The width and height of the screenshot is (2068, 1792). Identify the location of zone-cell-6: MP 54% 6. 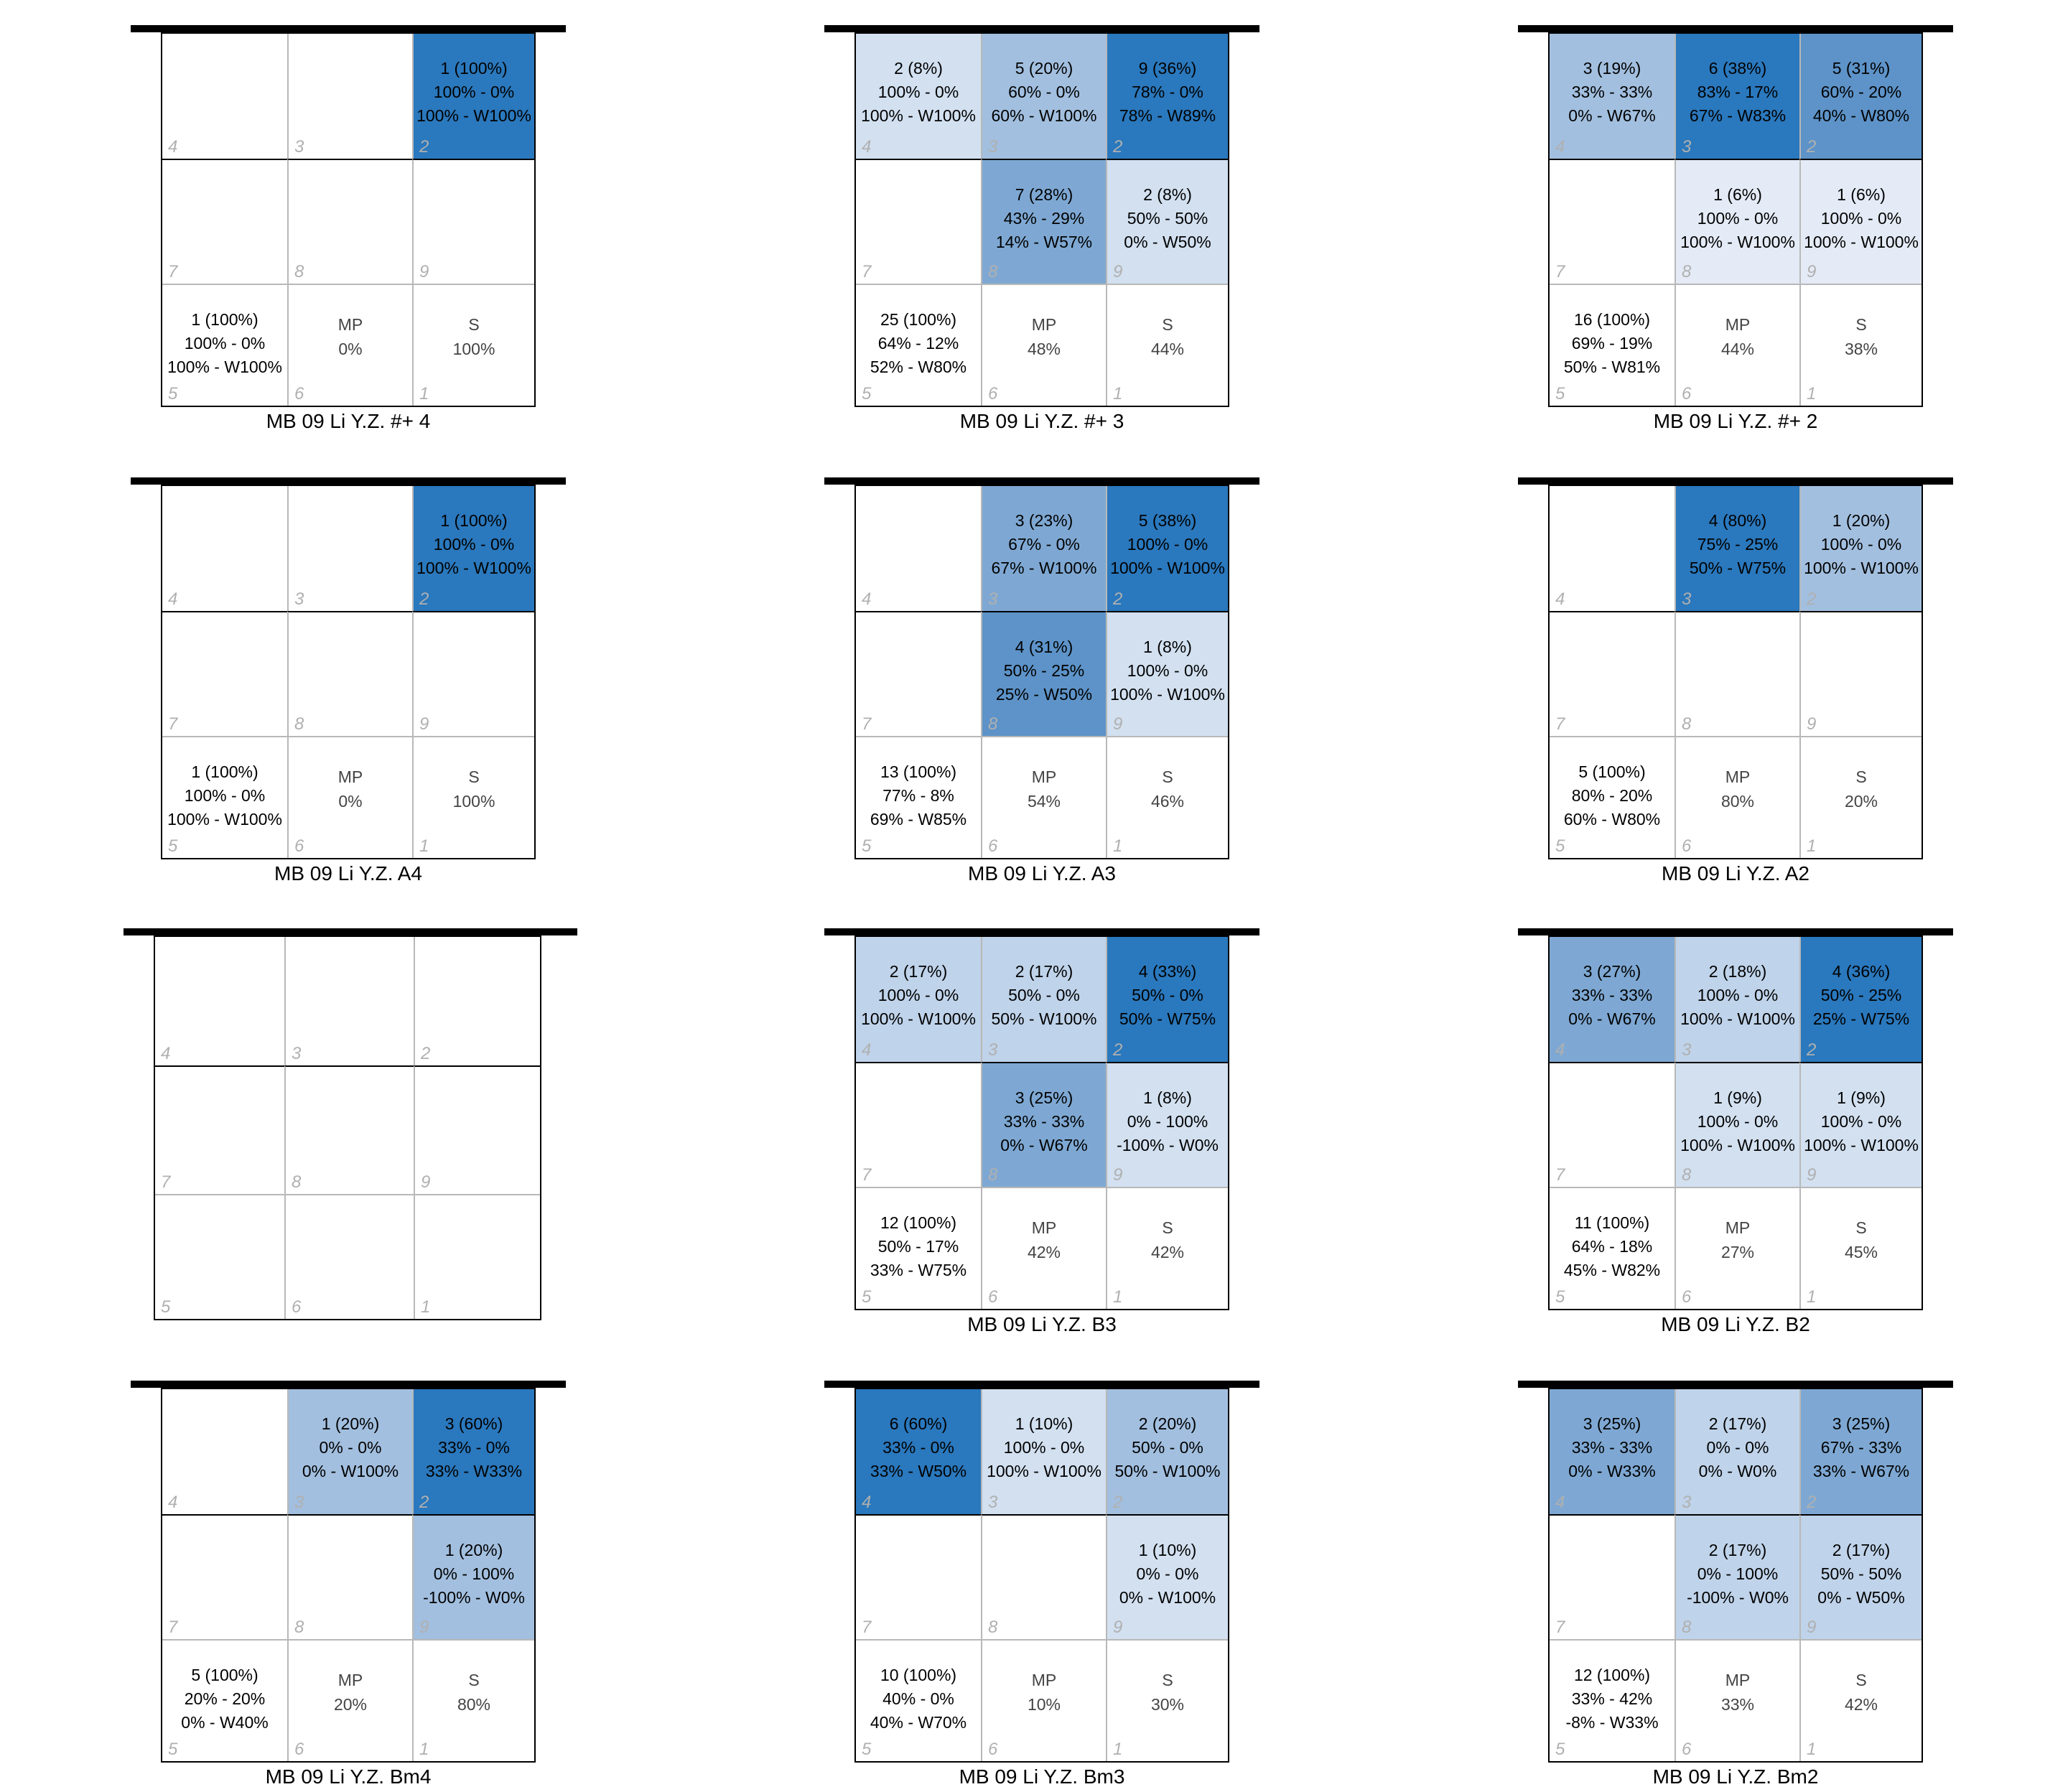
(1043, 797).